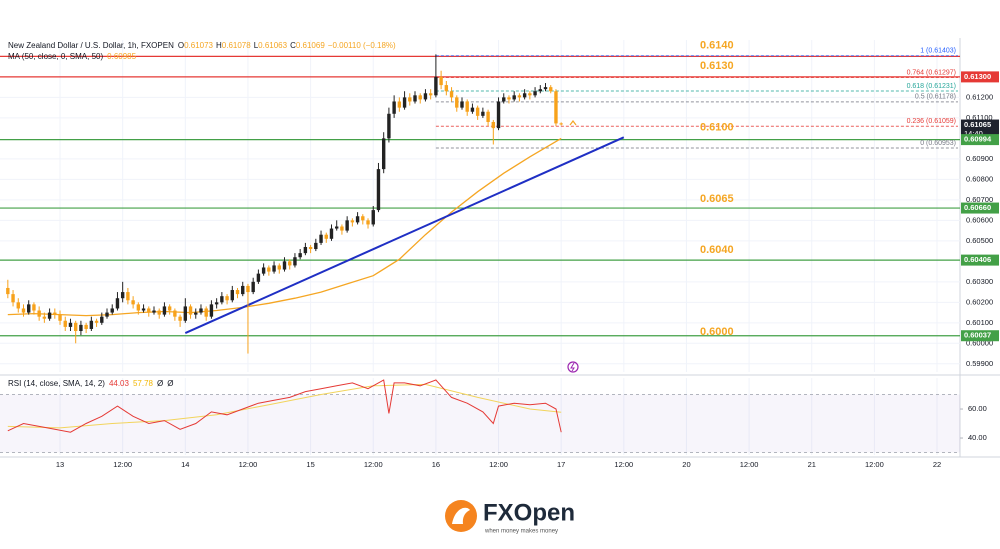  I want to click on y-tick-label: 0.60300, so click(979, 281).